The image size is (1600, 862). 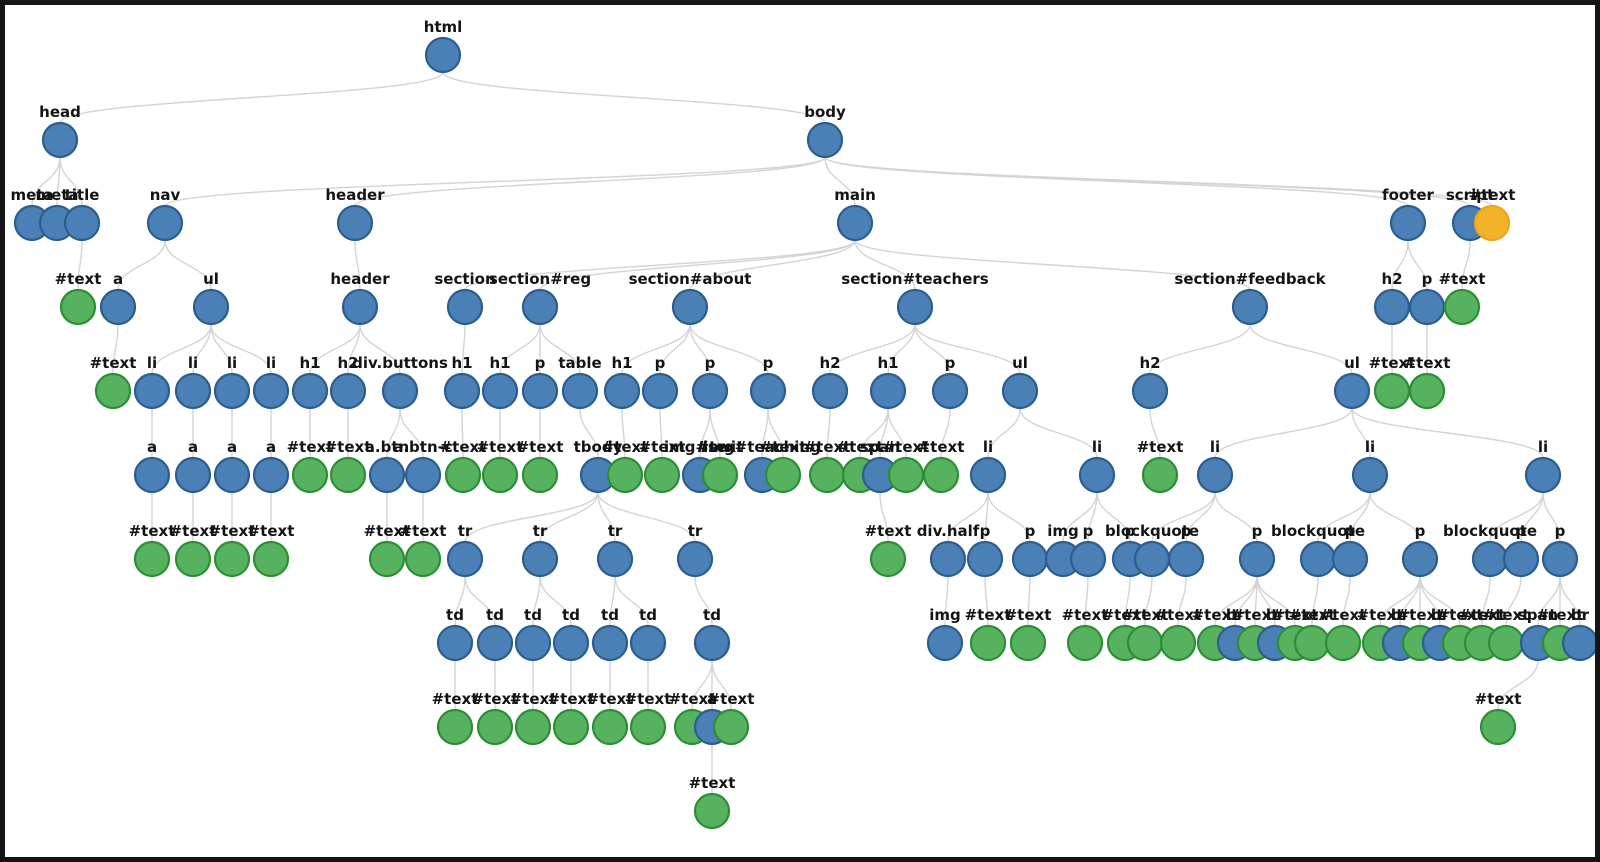 I want to click on tree-node-main-element-node, so click(x=855, y=223).